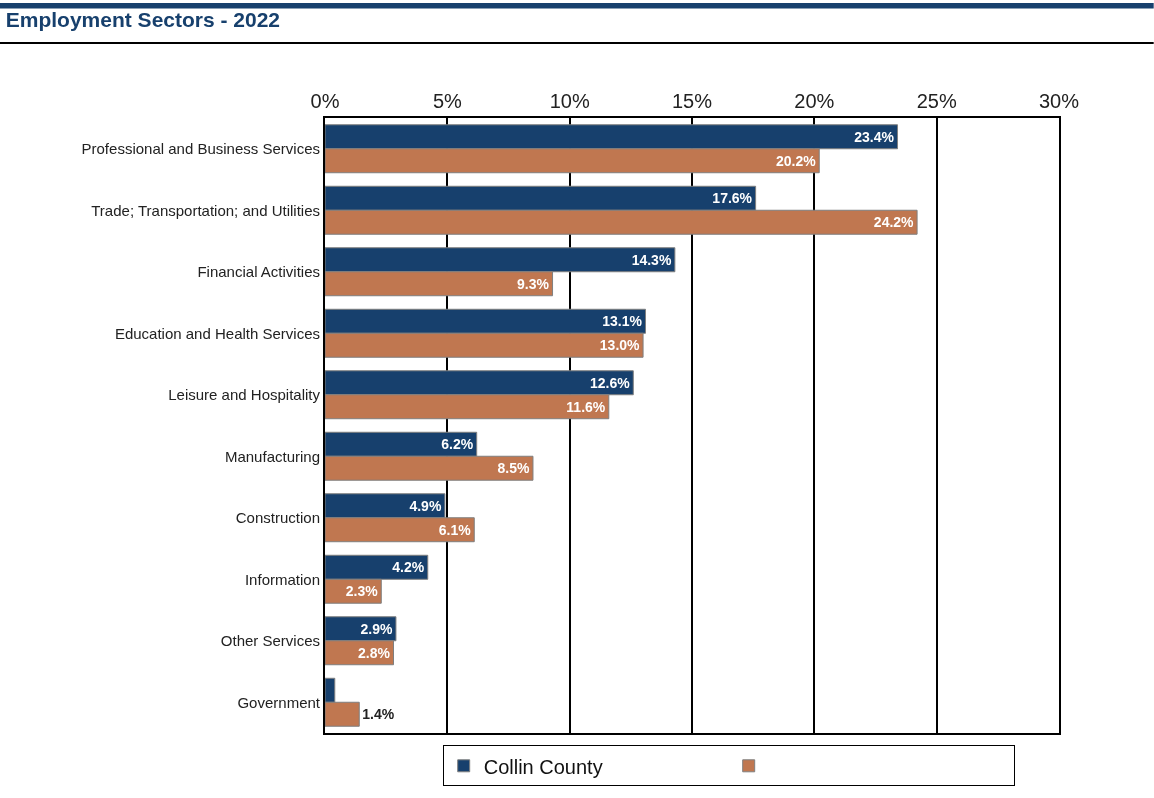 This screenshot has width=1154, height=798. Describe the element at coordinates (272, 456) in the screenshot. I see `y-tick-label: Manufacturing` at that location.